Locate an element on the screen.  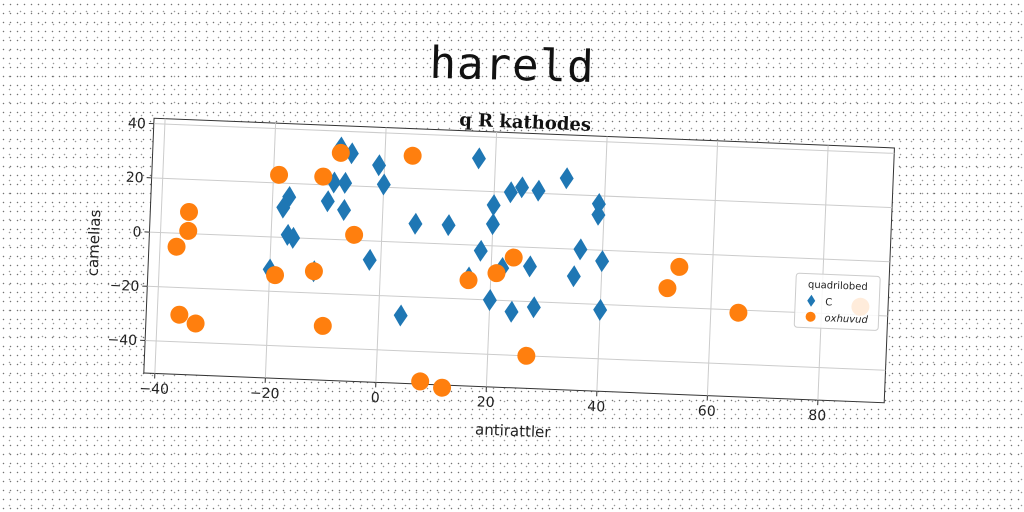
legend-marker-c is located at coordinates (811, 300).